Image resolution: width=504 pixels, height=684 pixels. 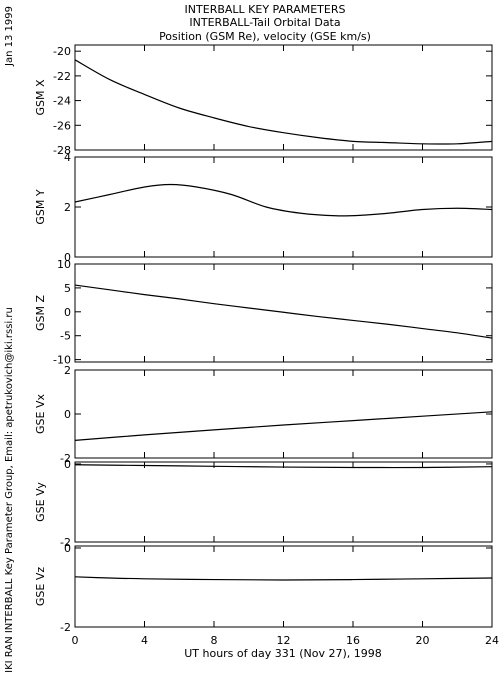 What do you see at coordinates (492, 640) in the screenshot?
I see `x-tick-label: 24` at bounding box center [492, 640].